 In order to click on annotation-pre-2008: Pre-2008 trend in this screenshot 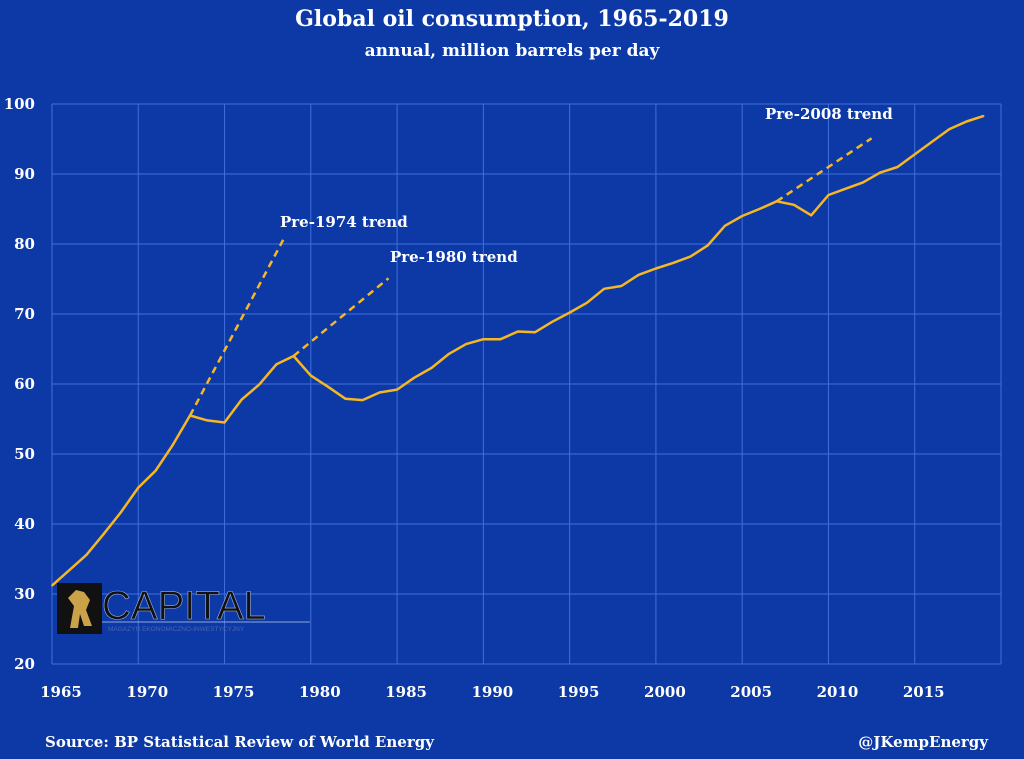, I will do `click(829, 114)`.